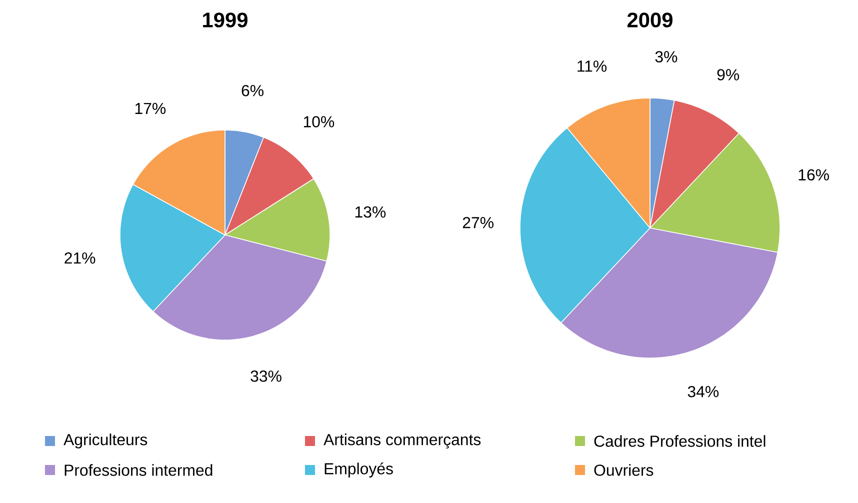 The height and width of the screenshot is (503, 858). What do you see at coordinates (592, 66) in the screenshot?
I see `data-label: 11%` at bounding box center [592, 66].